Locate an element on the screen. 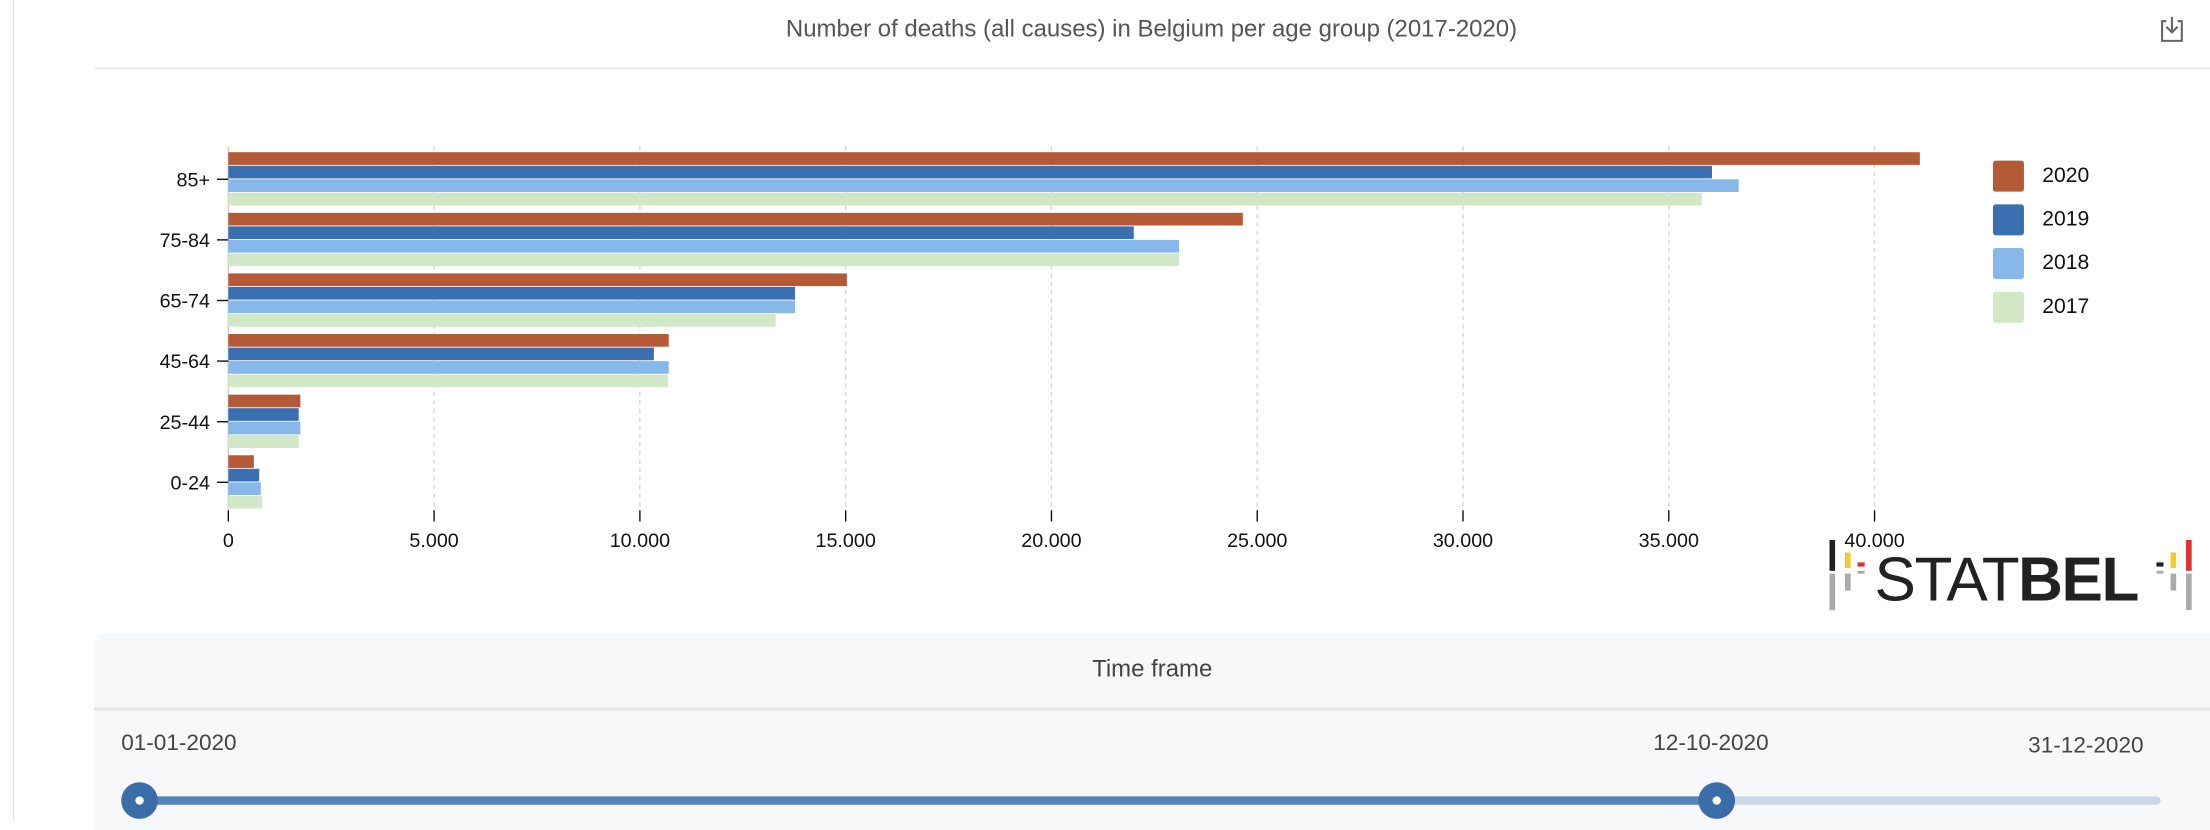 This screenshot has height=830, width=2210. start-date-label: 01-01-2020 is located at coordinates (179, 743).